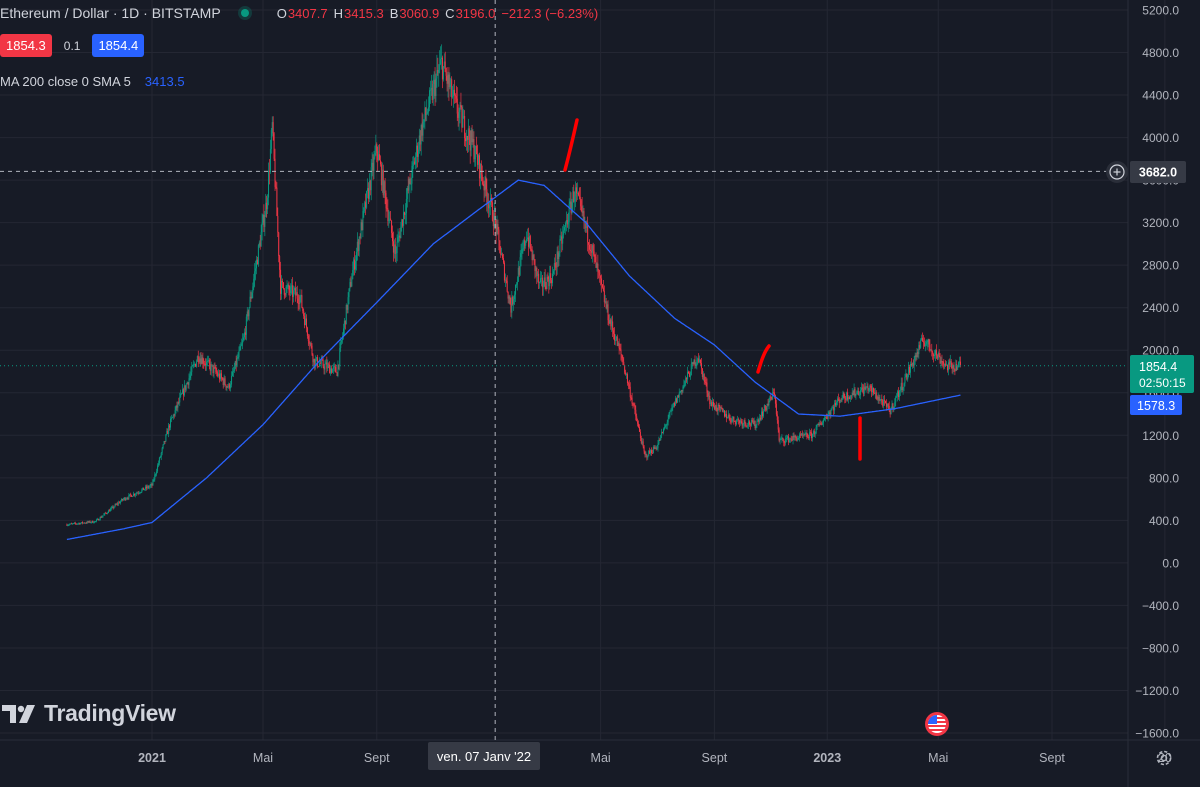 The height and width of the screenshot is (787, 1200). I want to click on crosshair-price-label: 3682.0, so click(1146, 172).